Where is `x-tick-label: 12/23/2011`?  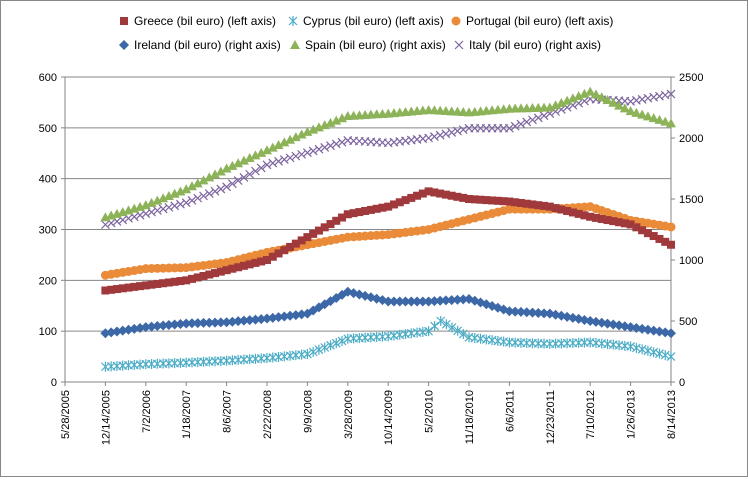 x-tick-label: 12/23/2011 is located at coordinates (551, 417).